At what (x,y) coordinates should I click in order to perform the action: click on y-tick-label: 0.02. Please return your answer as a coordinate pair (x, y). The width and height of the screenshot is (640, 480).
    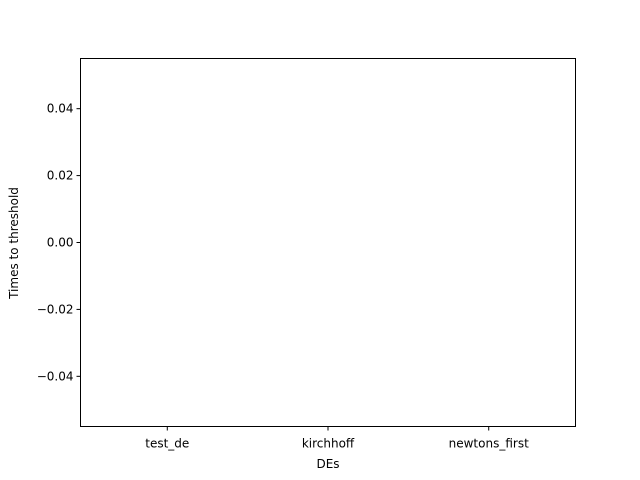
    Looking at the image, I should click on (60, 176).